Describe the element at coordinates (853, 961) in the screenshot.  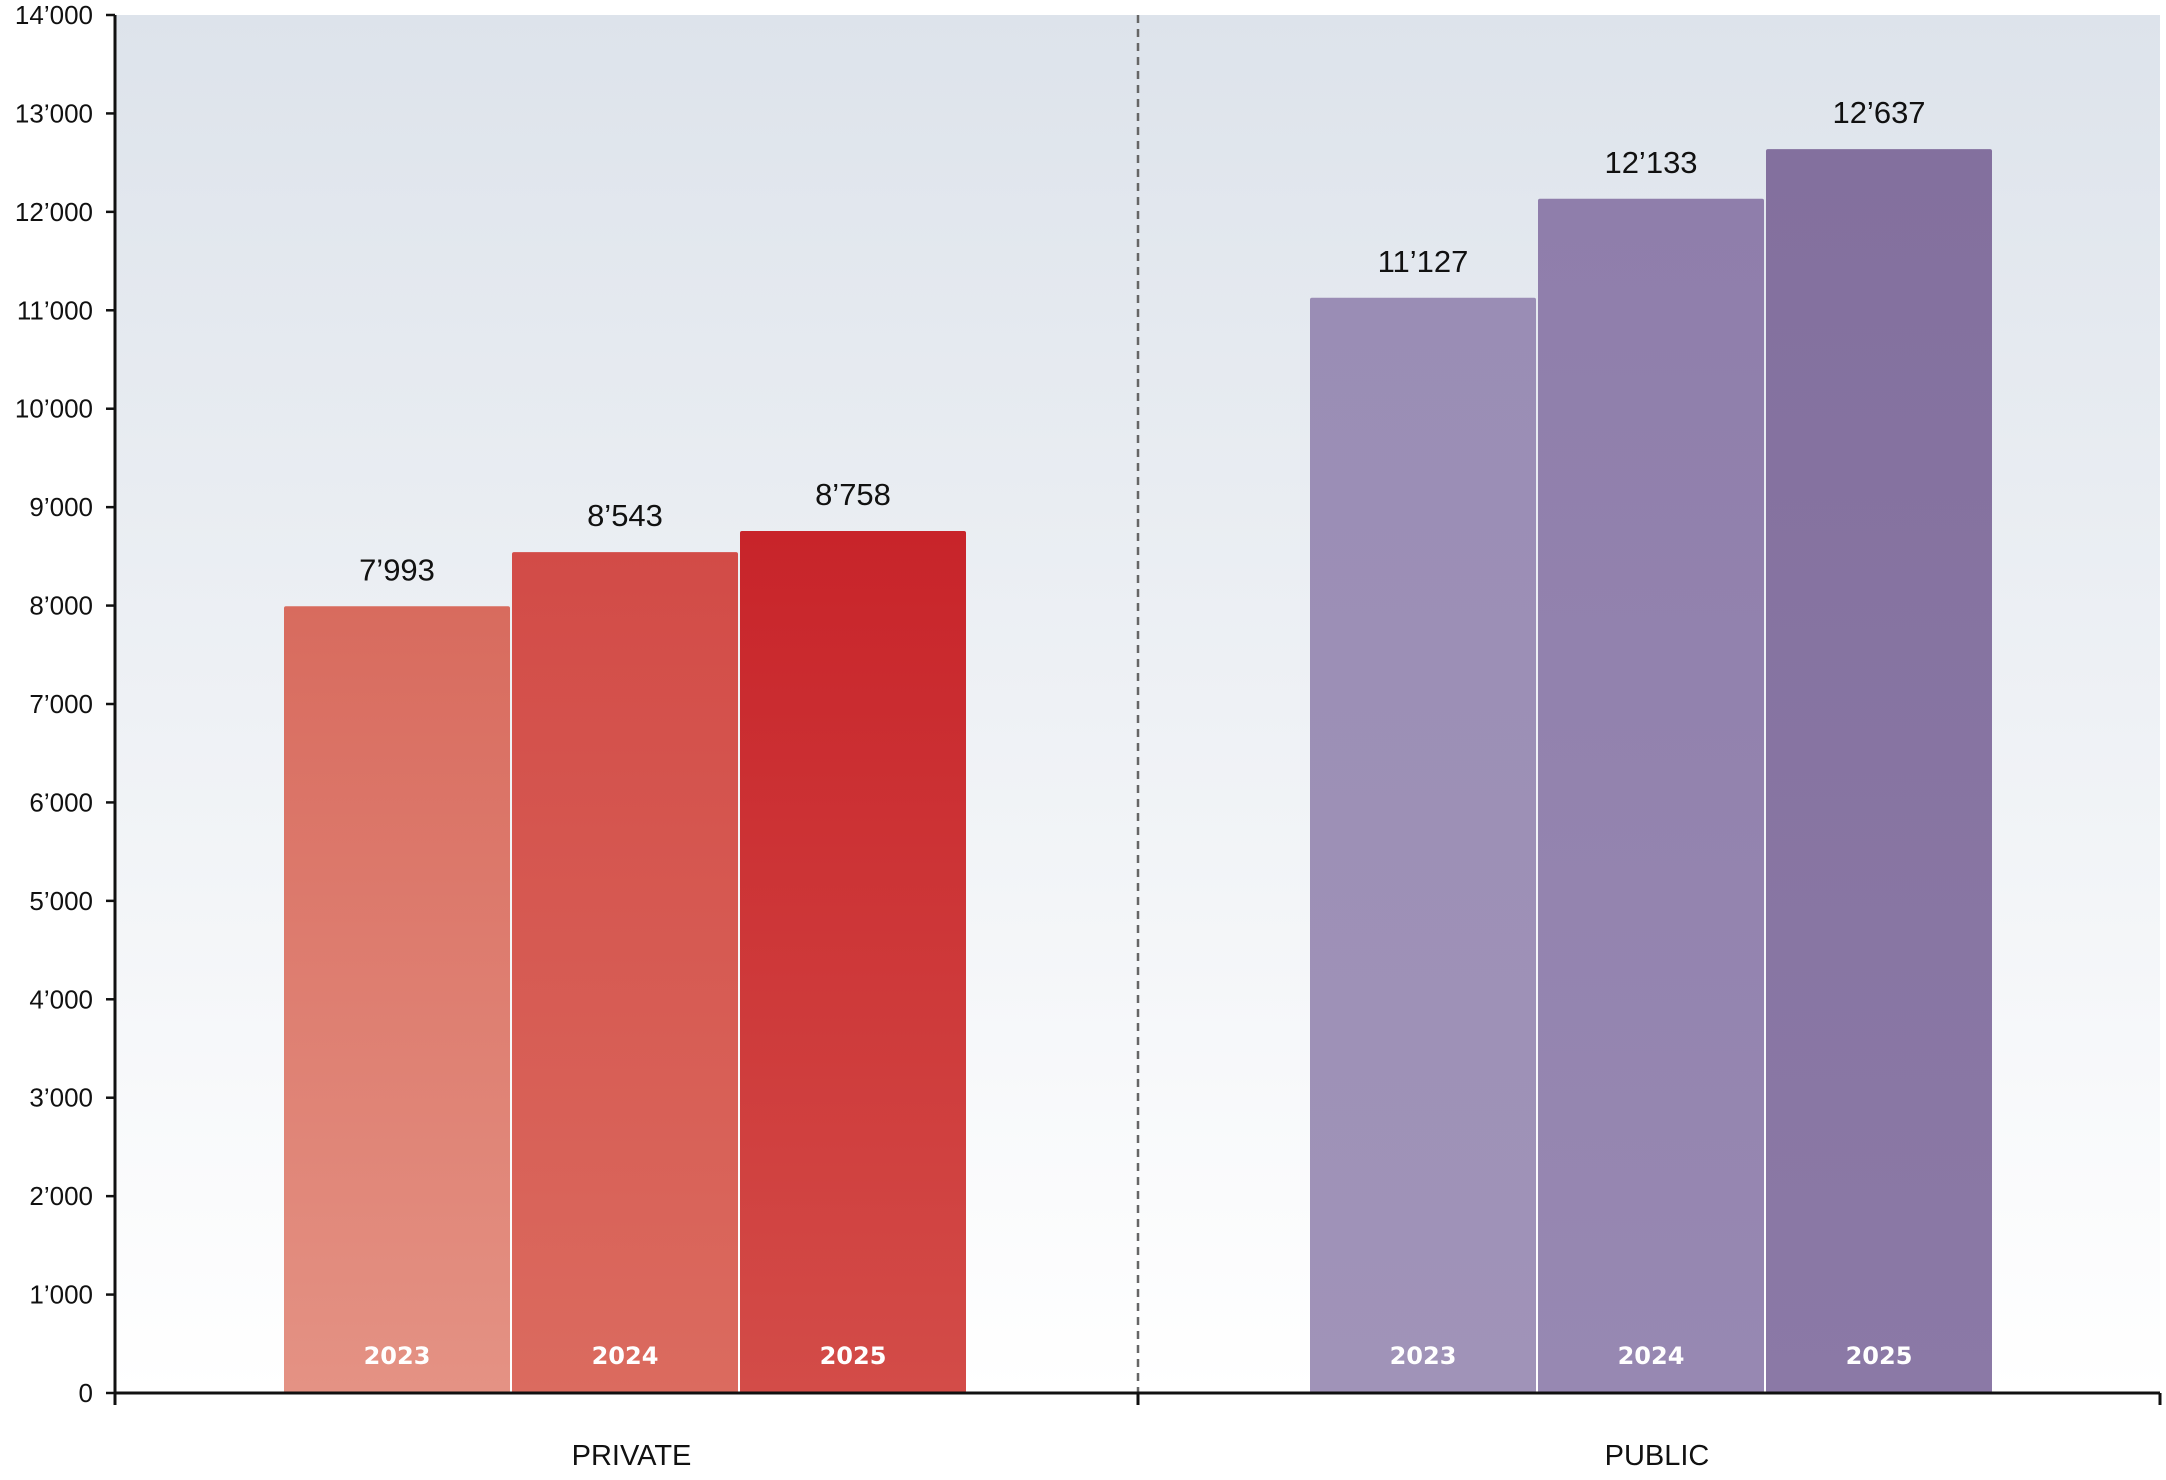
I see `bar-private-2025` at that location.